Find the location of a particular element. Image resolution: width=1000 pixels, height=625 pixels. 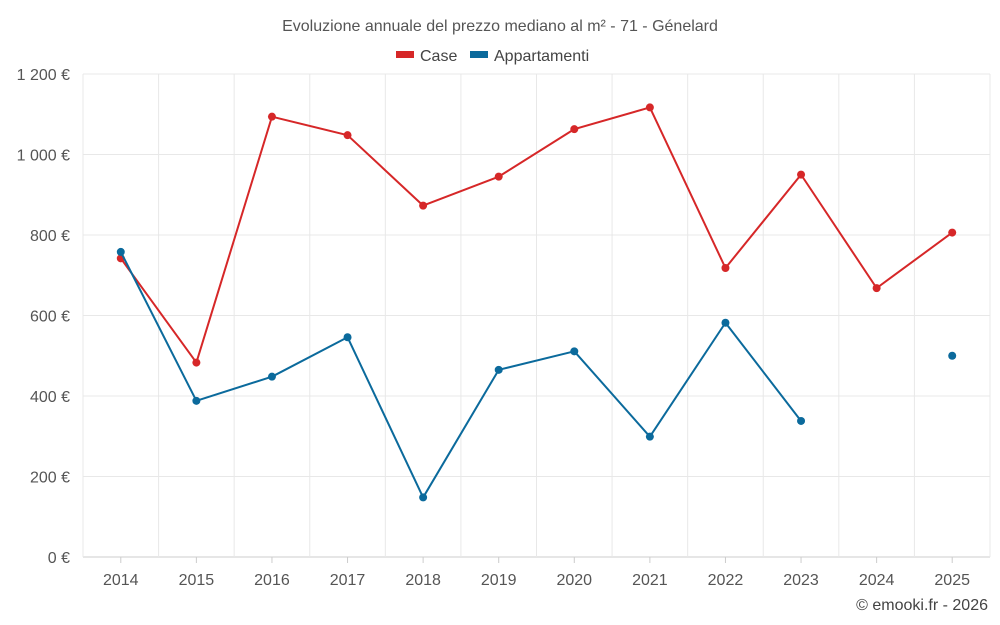

legend-item-appartamenti: Appartamenti is located at coordinates (529, 56).